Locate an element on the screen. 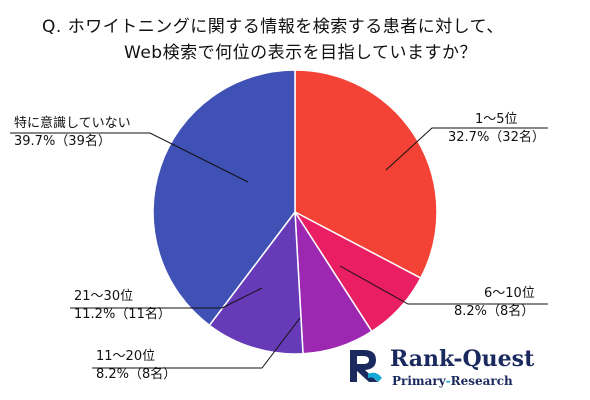 This screenshot has width=590, height=400. slice-label-name-4: 21～30位 is located at coordinates (104, 296).